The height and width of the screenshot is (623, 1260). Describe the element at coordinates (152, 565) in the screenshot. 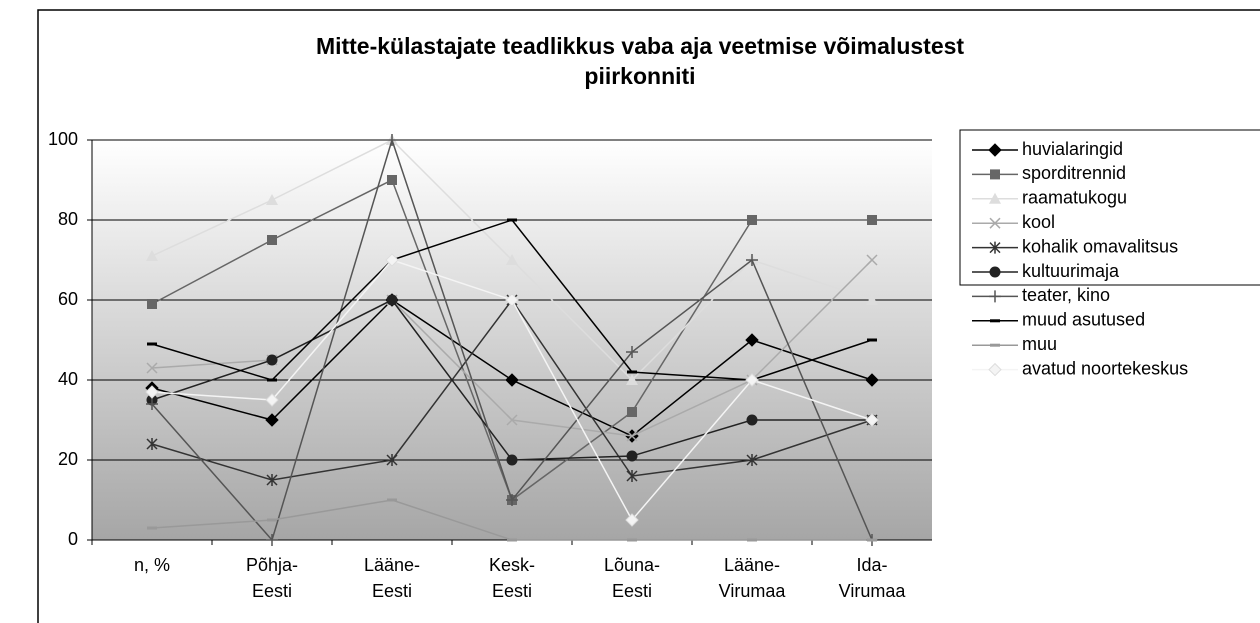

I see `x-tick-label: n, %` at that location.